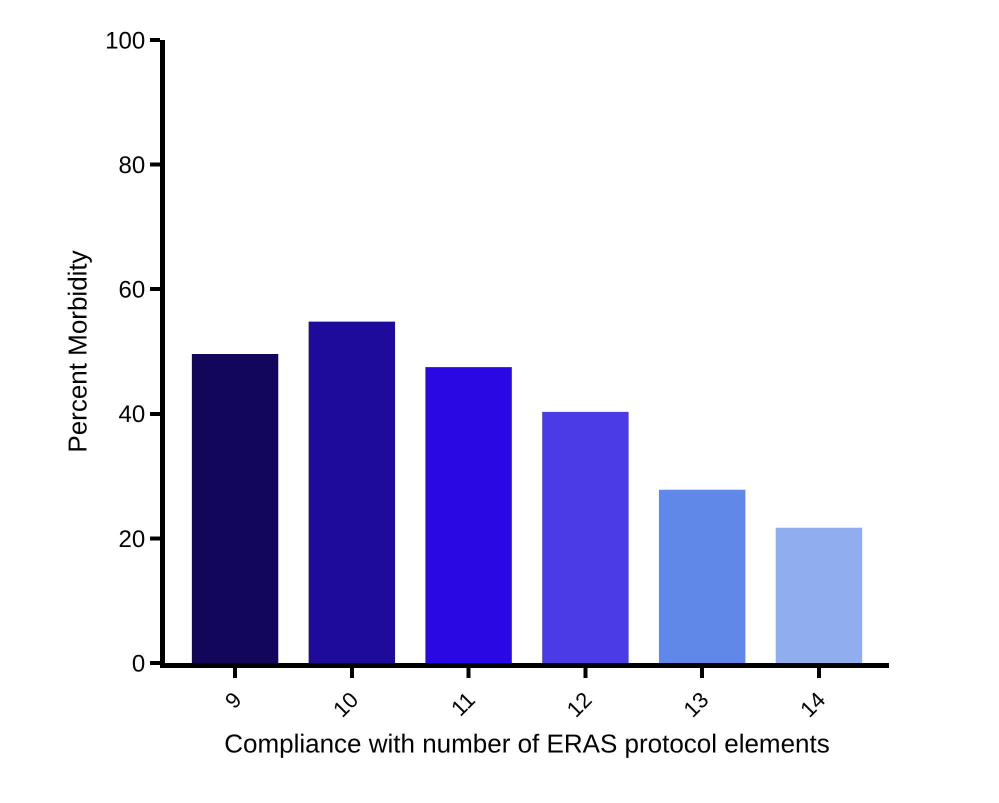 This screenshot has width=999, height=803. Describe the element at coordinates (132, 539) in the screenshot. I see `y-tick-label: 20` at that location.